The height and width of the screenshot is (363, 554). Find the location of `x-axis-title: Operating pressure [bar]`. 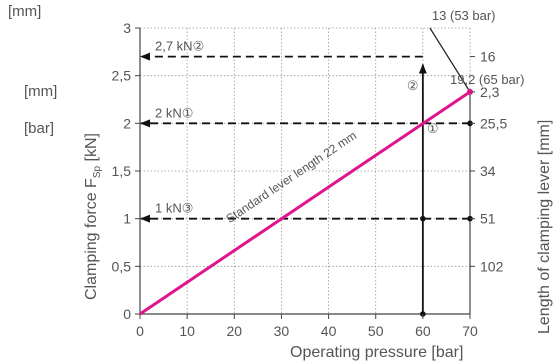

x-axis-title: Operating pressure [bar] is located at coordinates (376, 352).